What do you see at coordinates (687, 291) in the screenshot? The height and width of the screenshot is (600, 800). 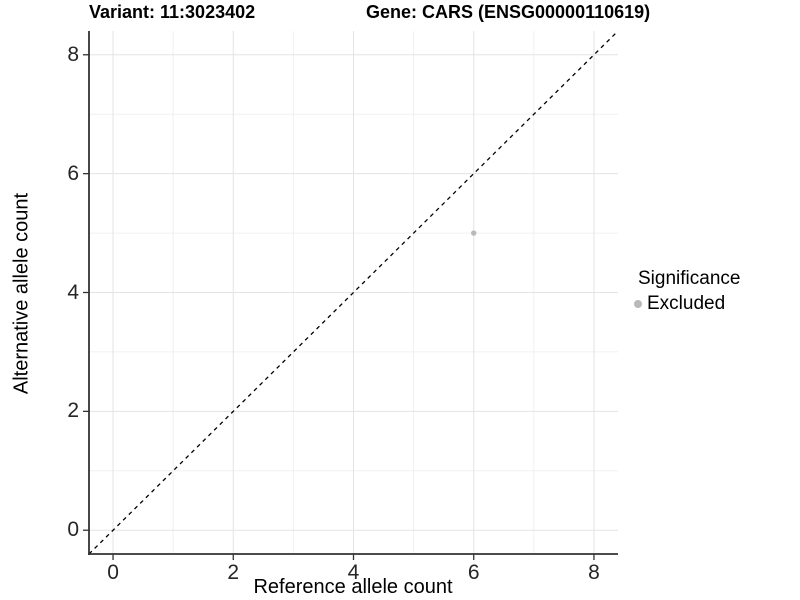 I see `legend: Significance Excluded` at bounding box center [687, 291].